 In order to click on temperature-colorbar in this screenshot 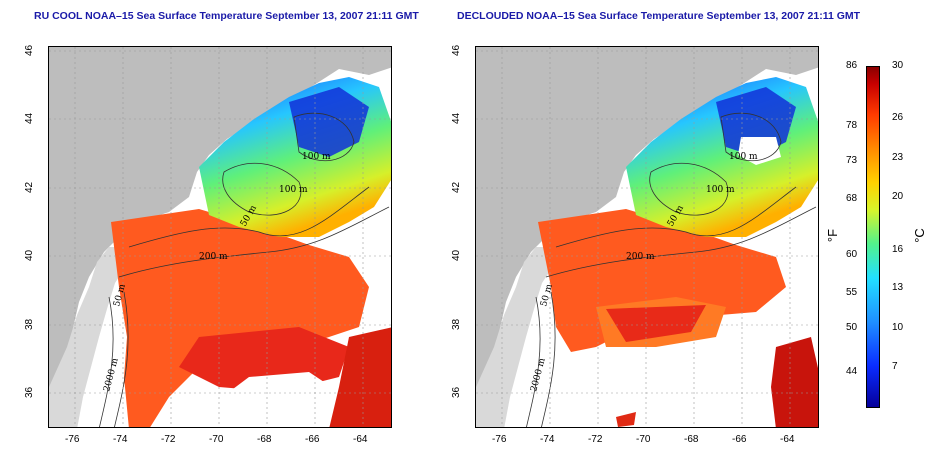, I will do `click(873, 237)`.